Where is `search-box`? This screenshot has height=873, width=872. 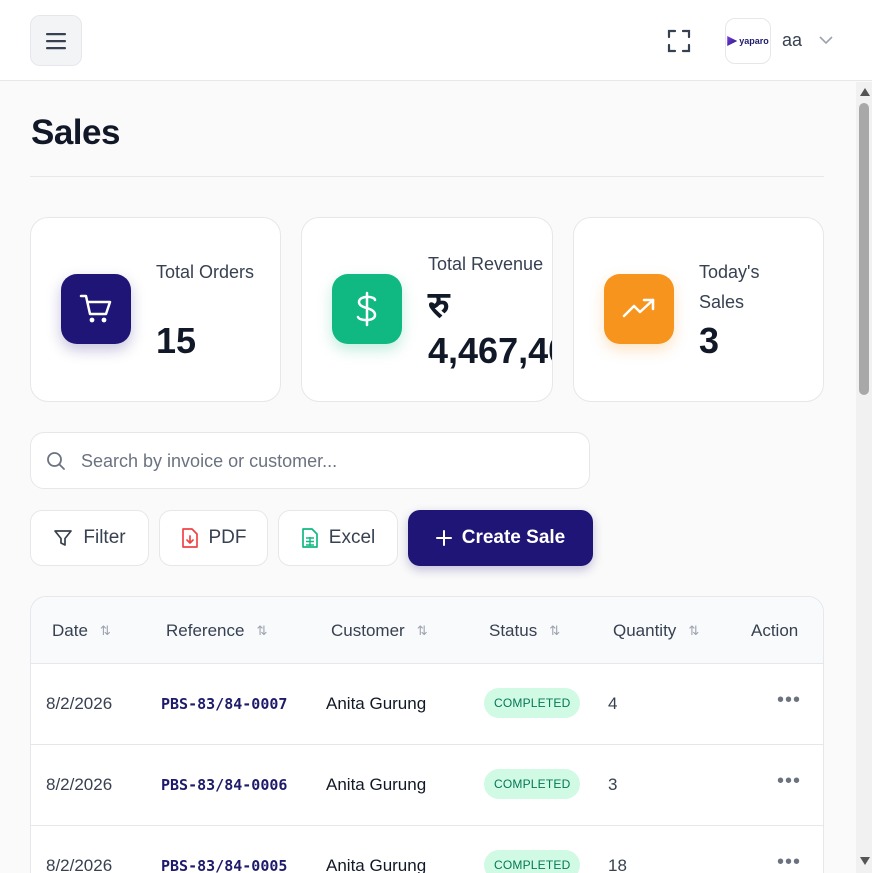 search-box is located at coordinates (310, 460).